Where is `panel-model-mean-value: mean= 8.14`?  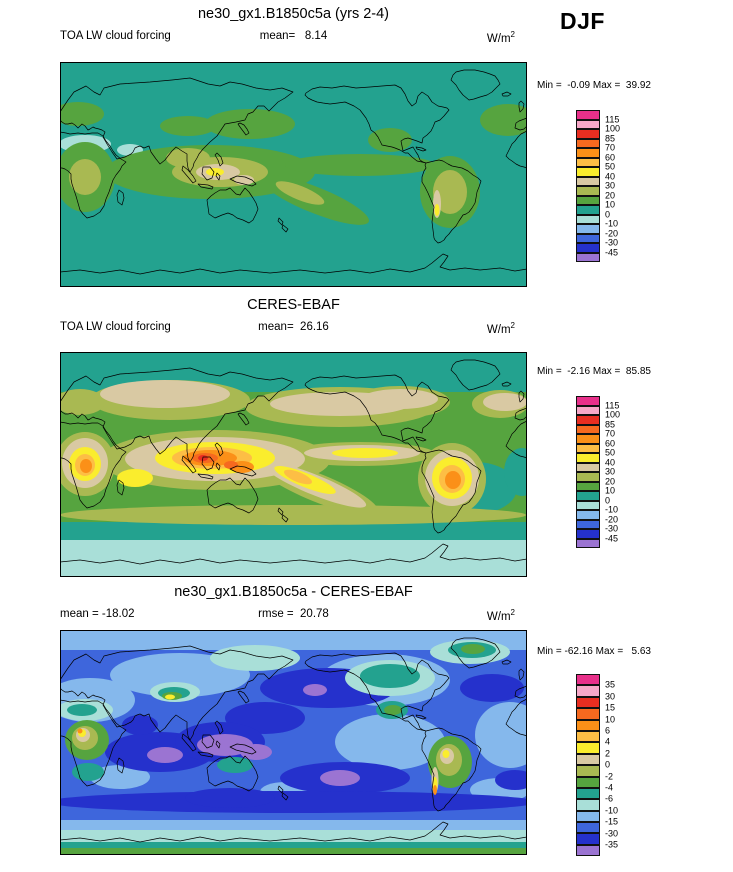 panel-model-mean-value: mean= 8.14 is located at coordinates (293, 36).